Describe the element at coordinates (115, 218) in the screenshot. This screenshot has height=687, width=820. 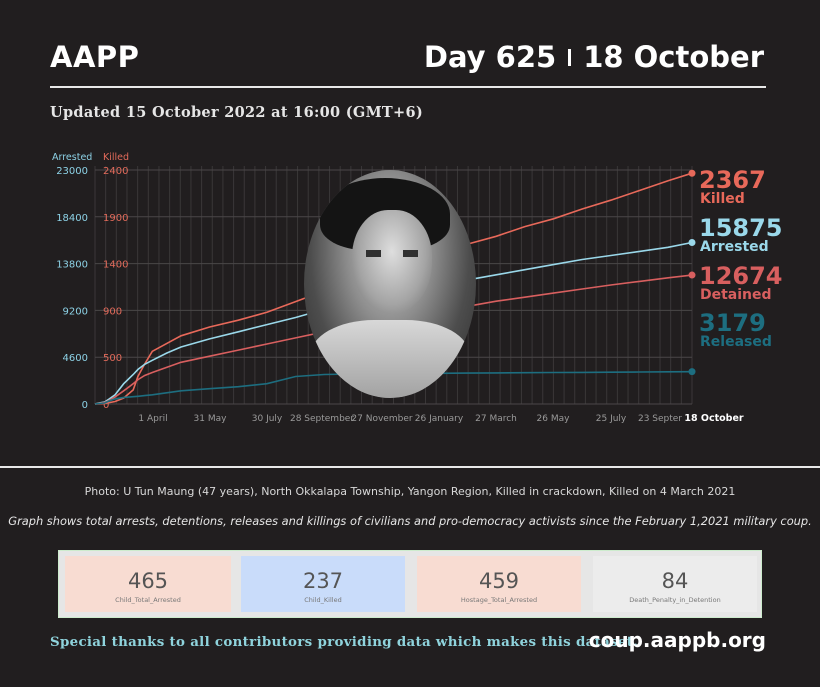
I see `y-tick-right: 1900` at that location.